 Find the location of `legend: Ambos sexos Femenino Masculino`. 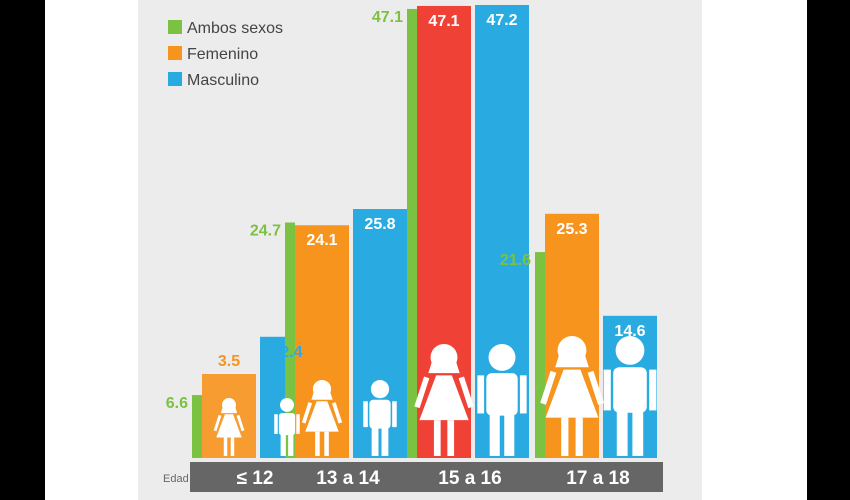

legend: Ambos sexos Femenino Masculino is located at coordinates (225, 54).